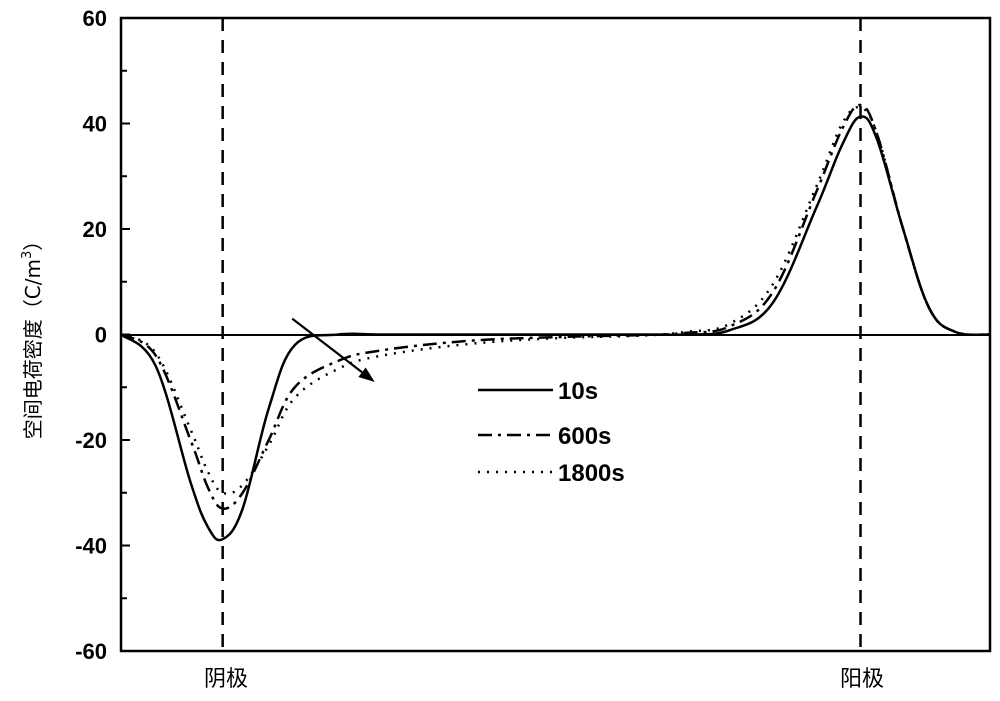  What do you see at coordinates (578, 391) in the screenshot?
I see `svg-text: 10s` at bounding box center [578, 391].